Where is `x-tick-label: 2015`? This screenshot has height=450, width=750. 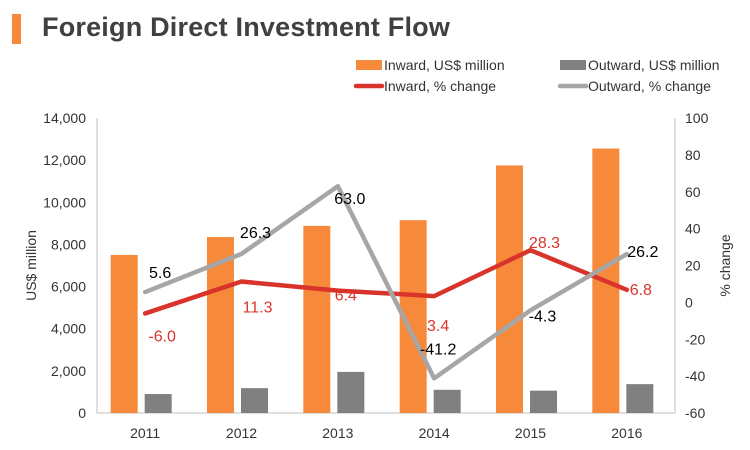 x-tick-label: 2015 is located at coordinates (530, 433).